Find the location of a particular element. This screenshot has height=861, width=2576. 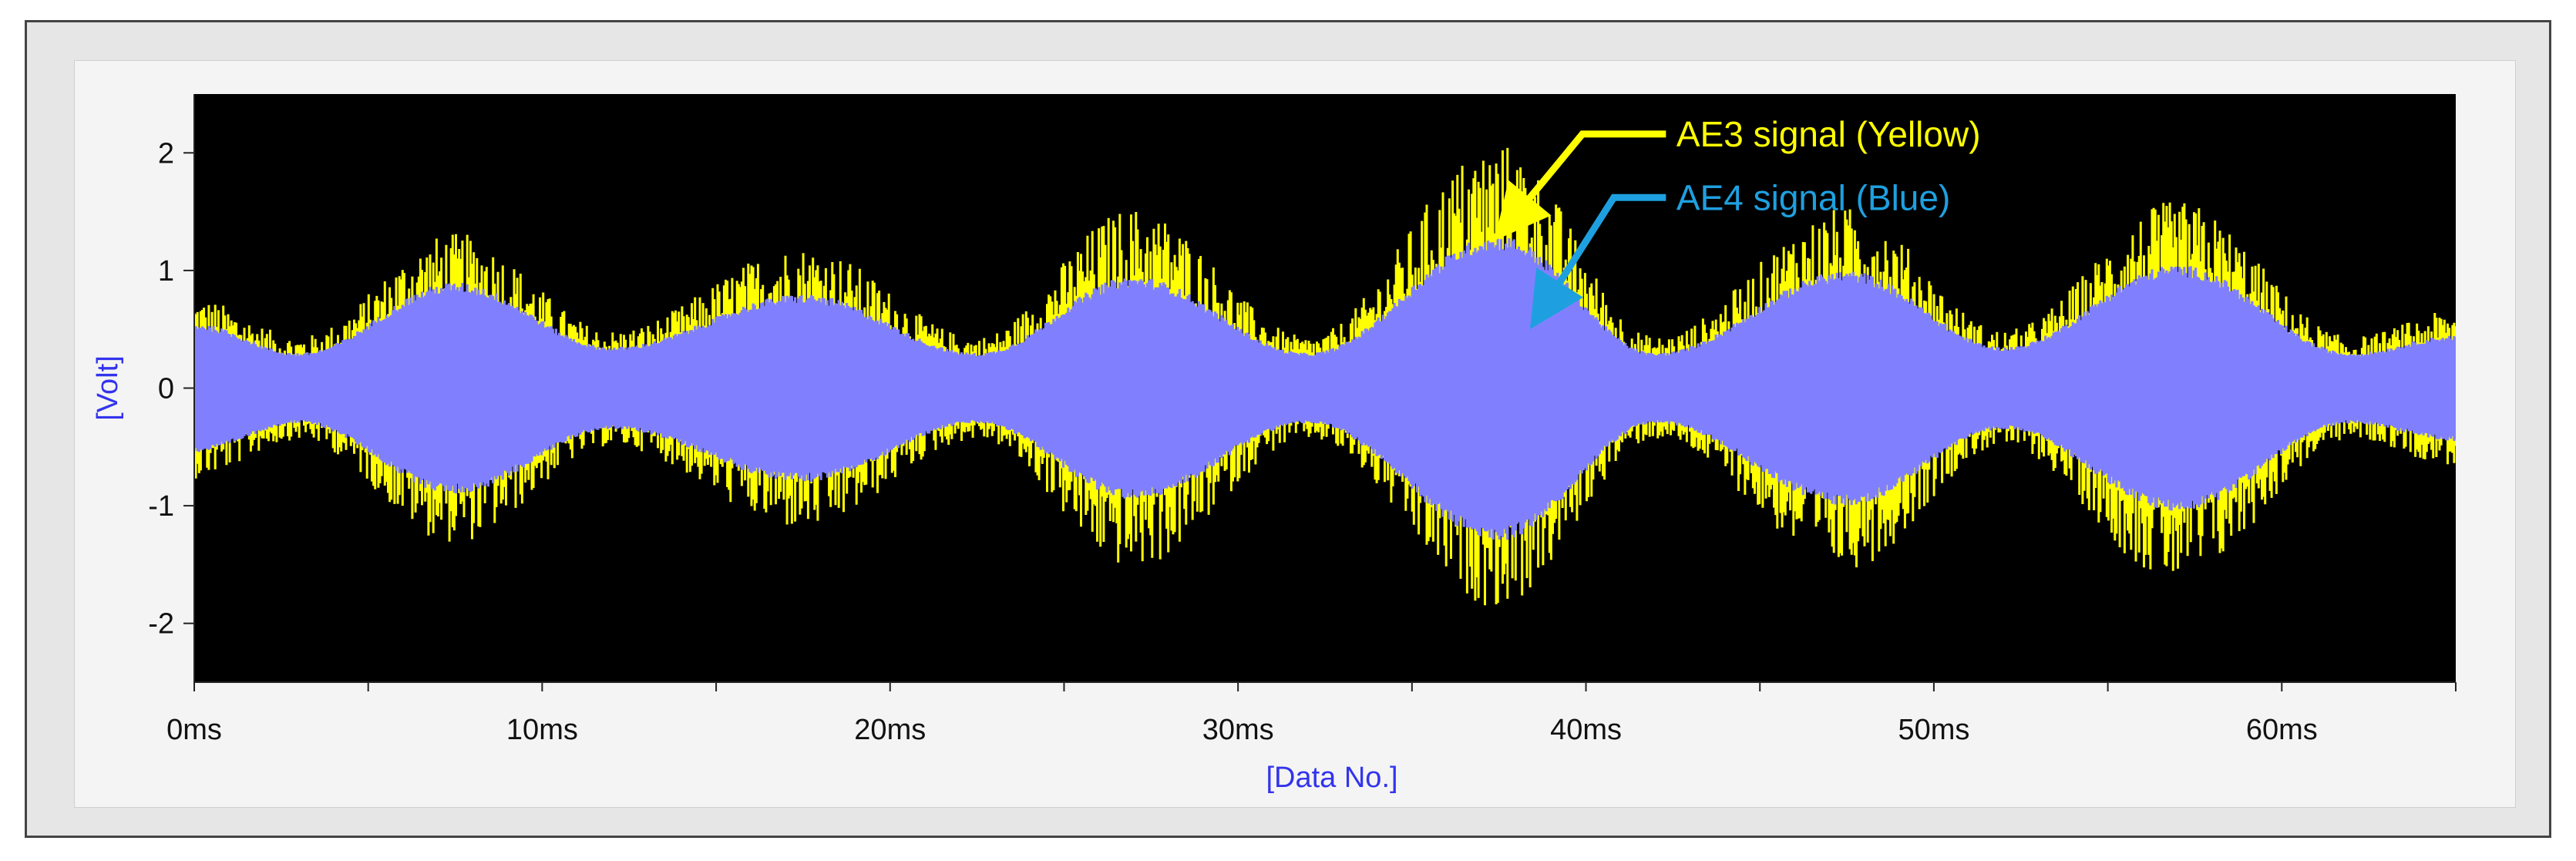

y-tick-label: -1 is located at coordinates (161, 506).